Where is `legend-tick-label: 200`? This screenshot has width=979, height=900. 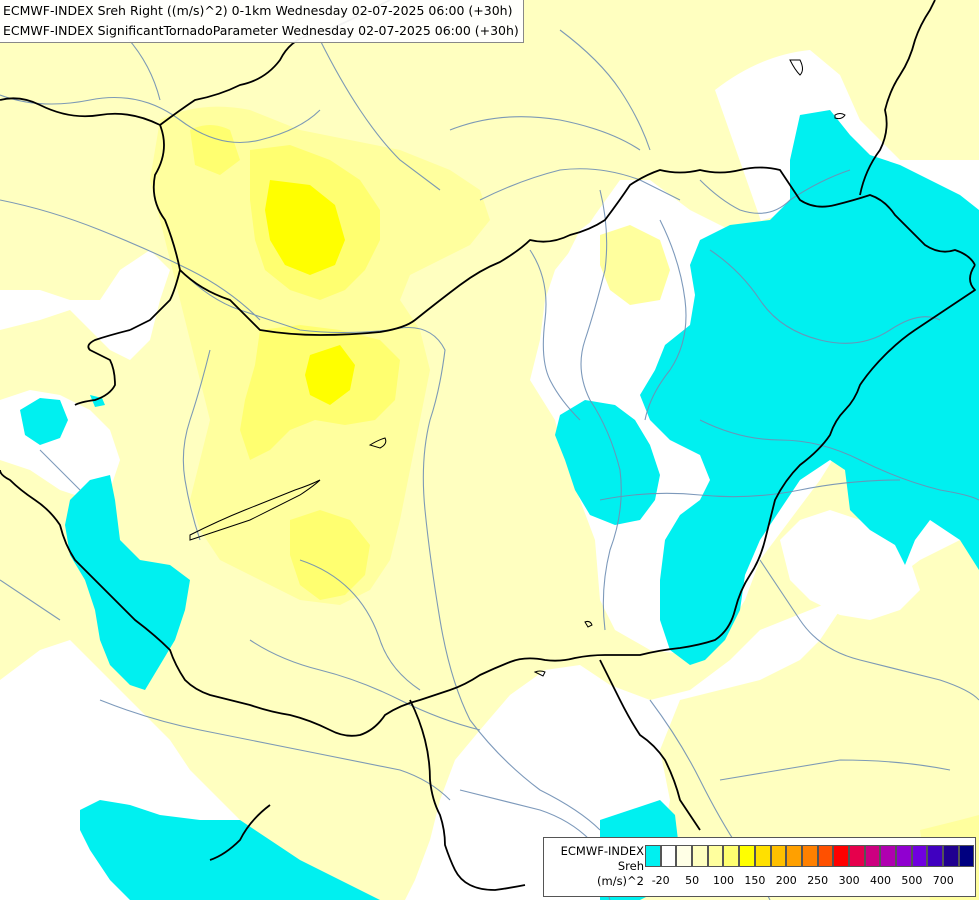
legend-tick-label: 200 is located at coordinates (786, 880).